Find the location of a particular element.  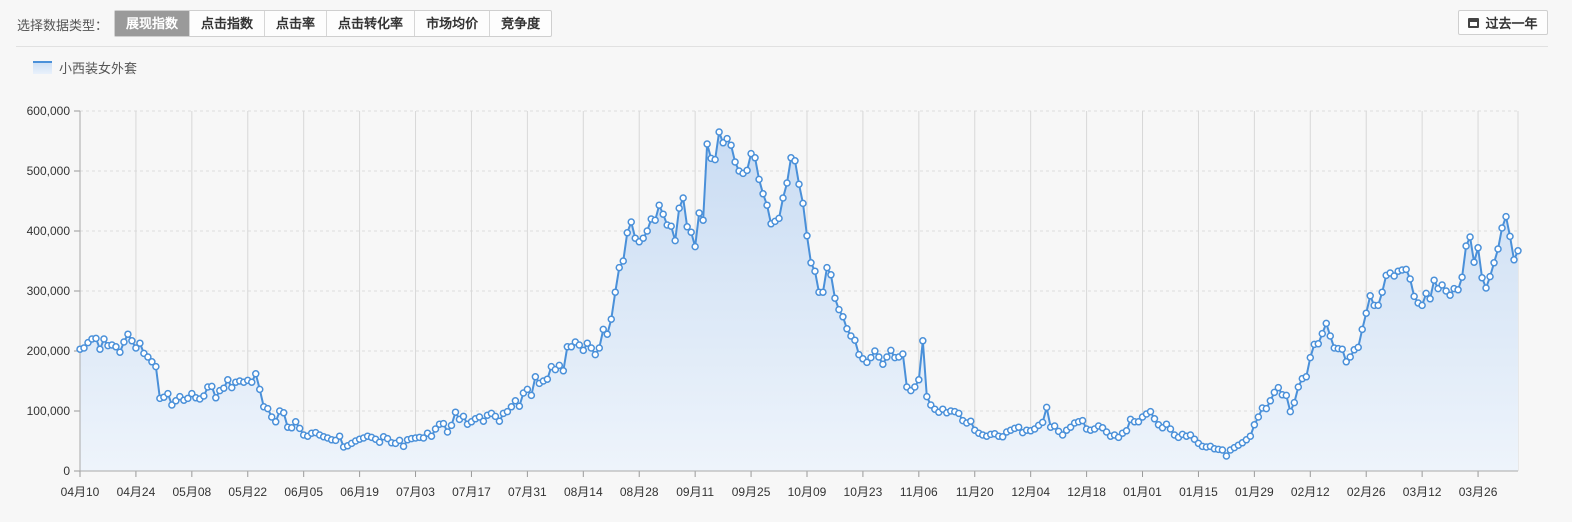

x-tick-label: 01月01 is located at coordinates (1142, 492).